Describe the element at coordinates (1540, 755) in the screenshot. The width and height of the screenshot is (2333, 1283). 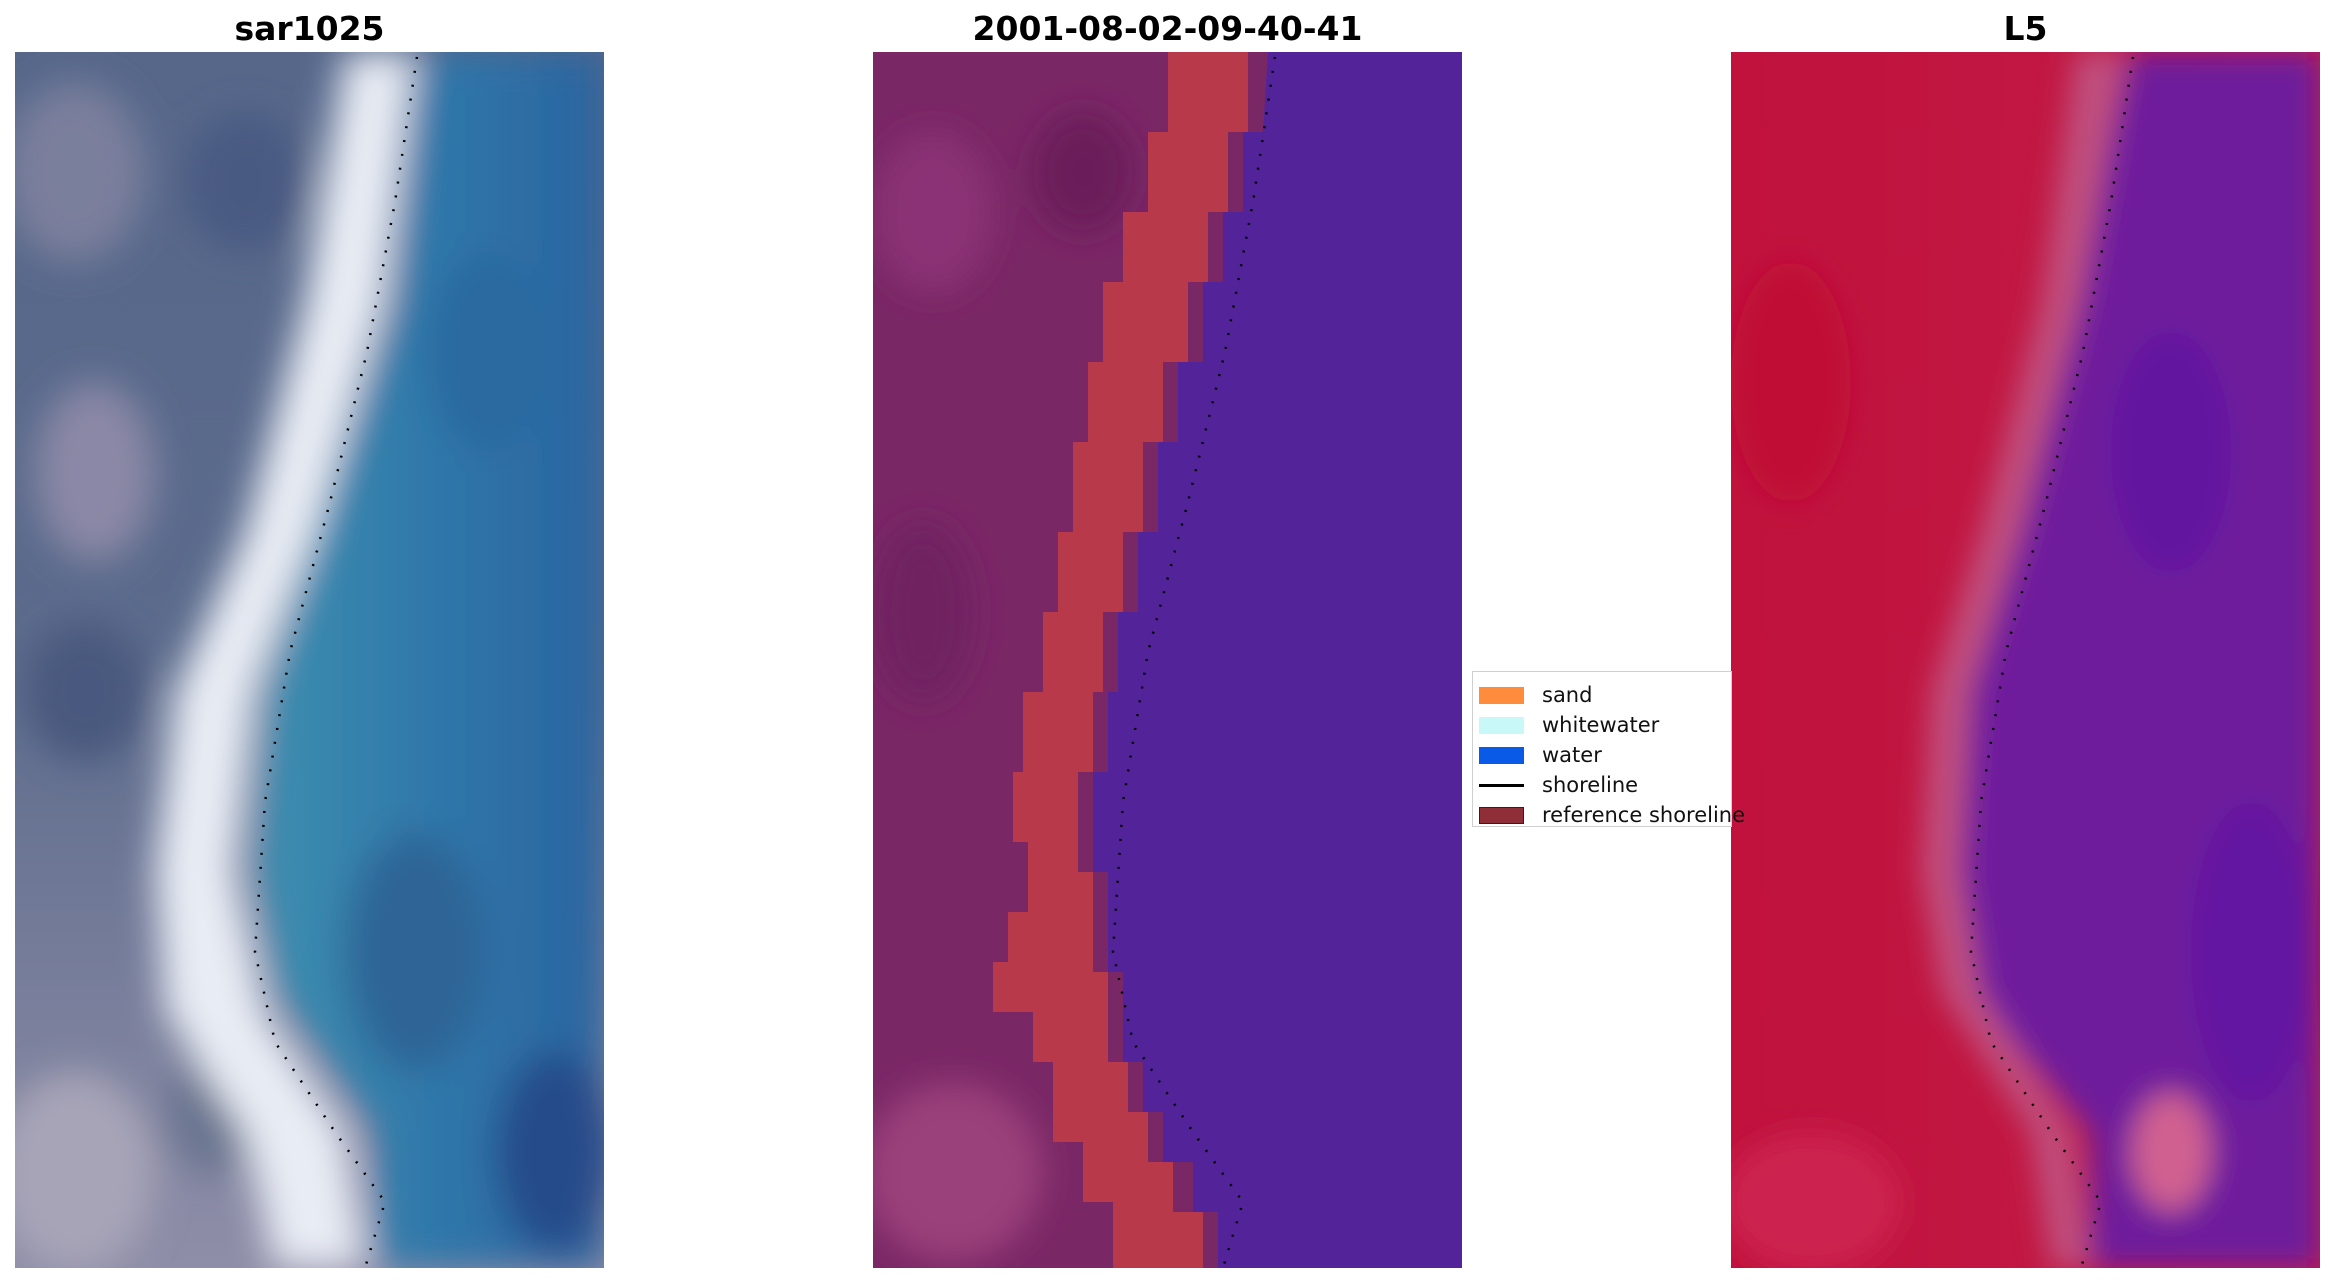
I see `legend-item-water: water` at that location.